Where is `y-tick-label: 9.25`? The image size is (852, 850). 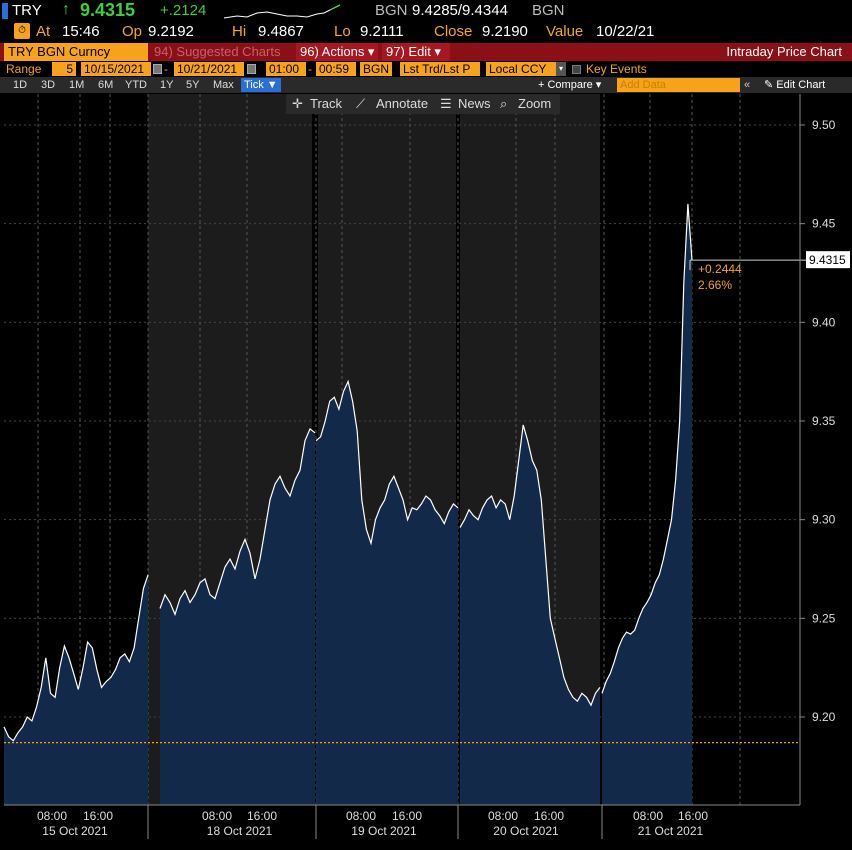
y-tick-label: 9.25 is located at coordinates (824, 618).